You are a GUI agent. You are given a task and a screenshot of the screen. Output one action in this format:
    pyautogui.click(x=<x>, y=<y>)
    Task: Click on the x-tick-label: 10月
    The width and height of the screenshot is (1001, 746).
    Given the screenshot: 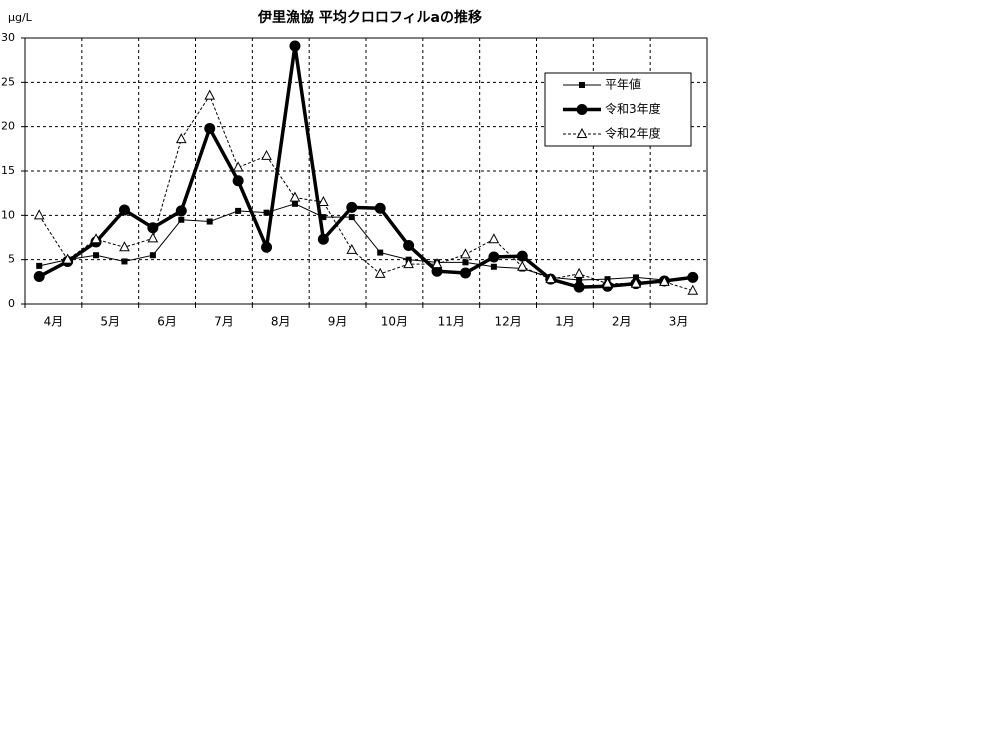 What is the action you would take?
    pyautogui.click(x=394, y=322)
    